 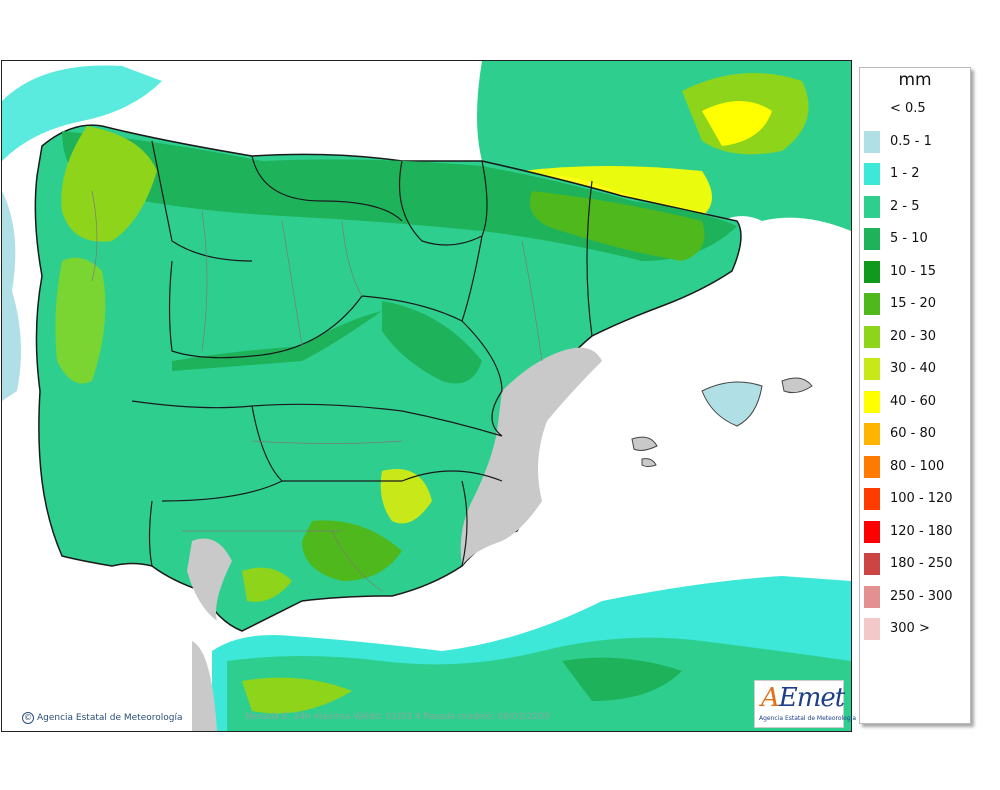 I want to click on legend-item: 250 - 300, so click(x=914, y=596).